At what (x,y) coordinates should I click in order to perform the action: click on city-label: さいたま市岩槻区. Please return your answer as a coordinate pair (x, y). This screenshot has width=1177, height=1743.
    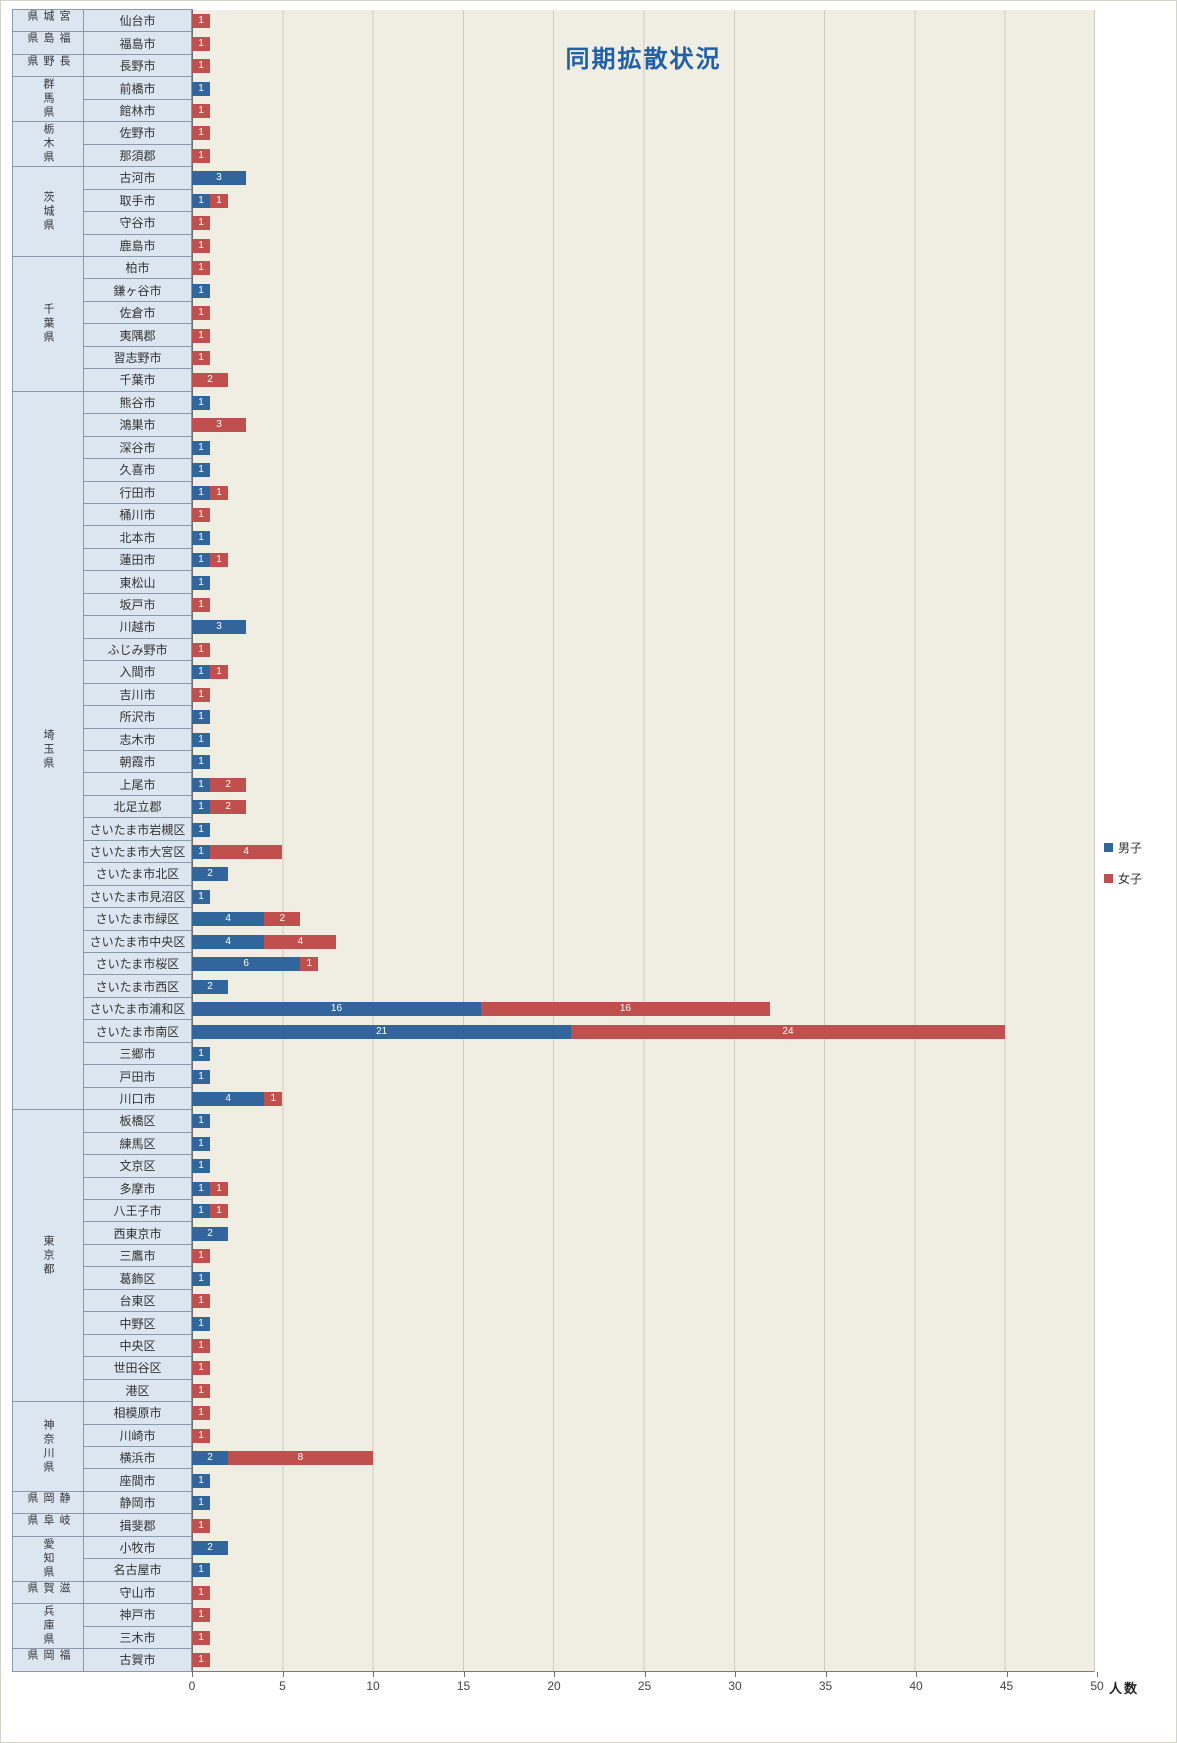
    Looking at the image, I should click on (138, 829).